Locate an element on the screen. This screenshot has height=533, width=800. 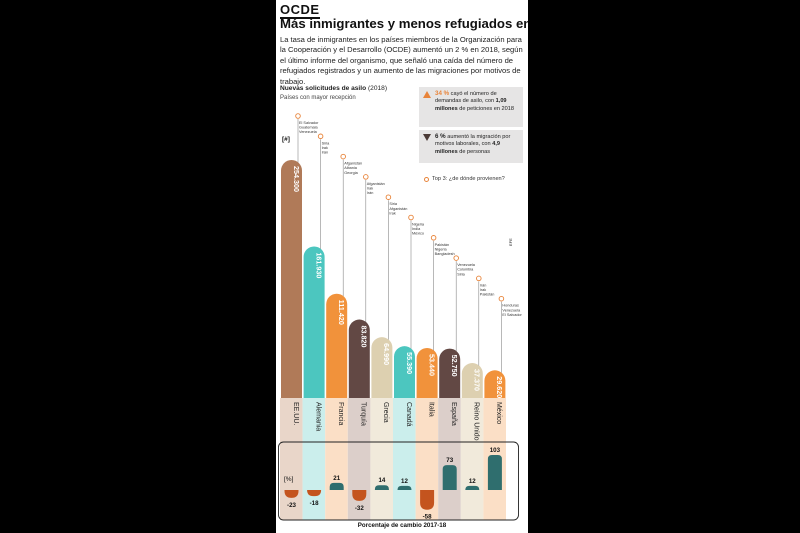
category-label: Reino Unido is located at coordinates (476, 421).